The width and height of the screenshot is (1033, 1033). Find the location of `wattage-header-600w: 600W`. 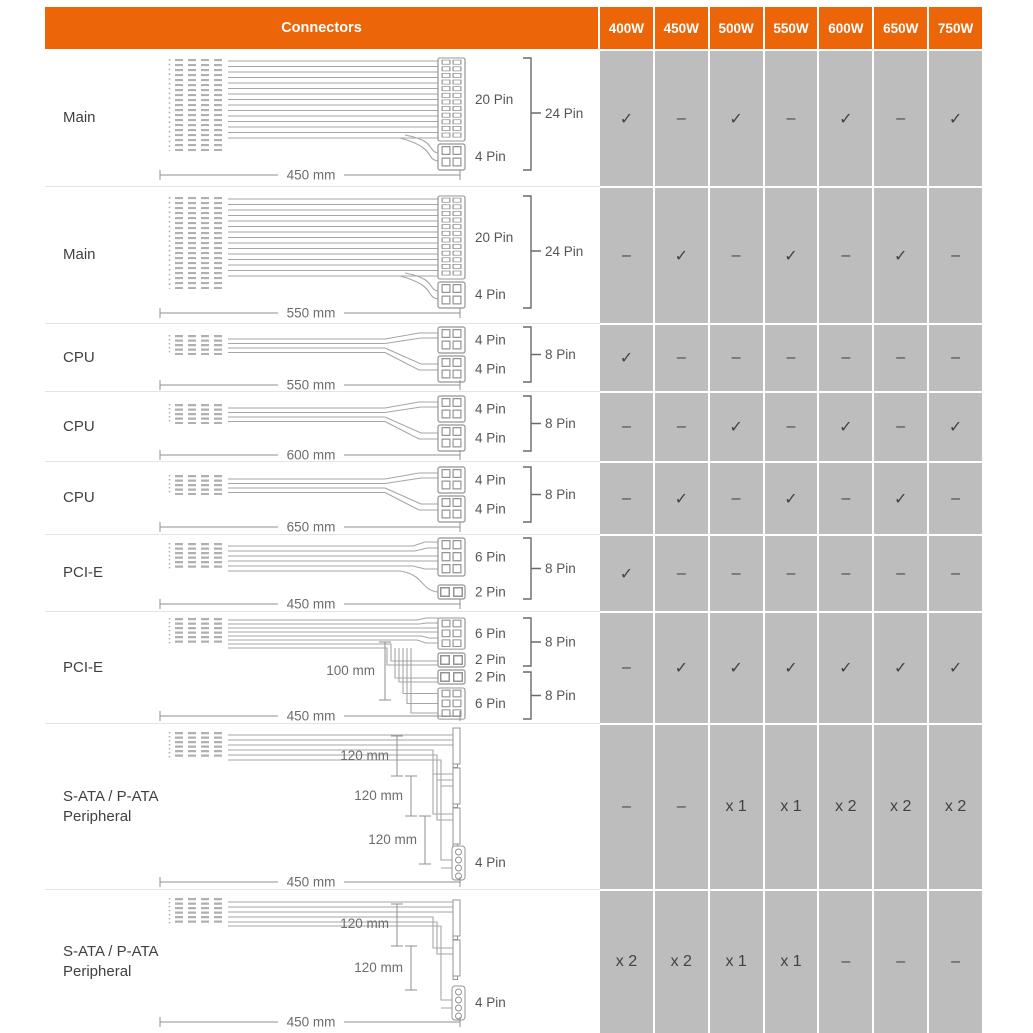

wattage-header-600w: 600W is located at coordinates (846, 28).